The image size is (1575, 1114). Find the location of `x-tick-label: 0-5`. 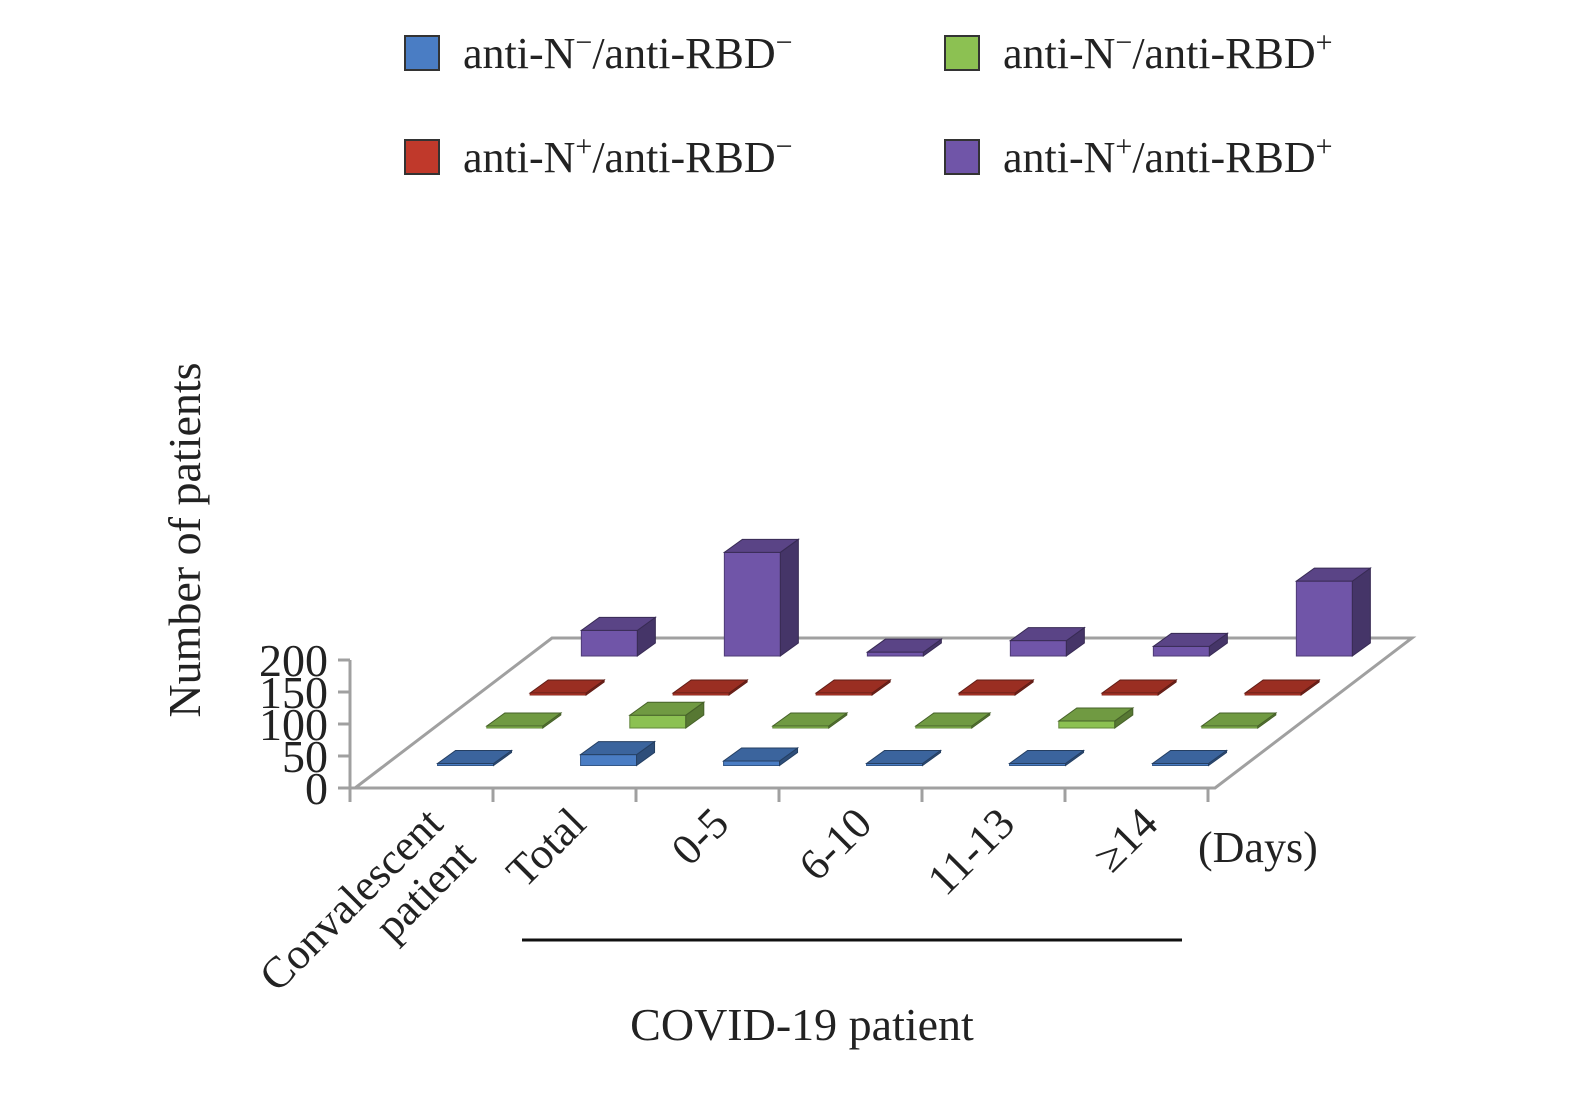

x-tick-label: 0-5 is located at coordinates (700, 836).